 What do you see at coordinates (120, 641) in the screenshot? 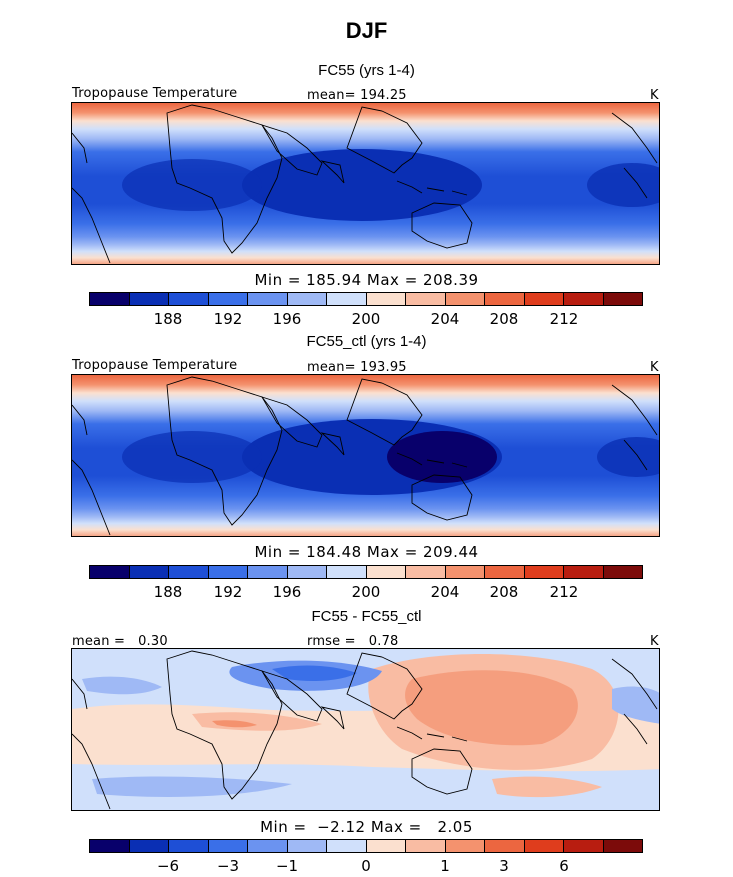
I see `panel-3-mean-label: mean = 0.30` at bounding box center [120, 641].